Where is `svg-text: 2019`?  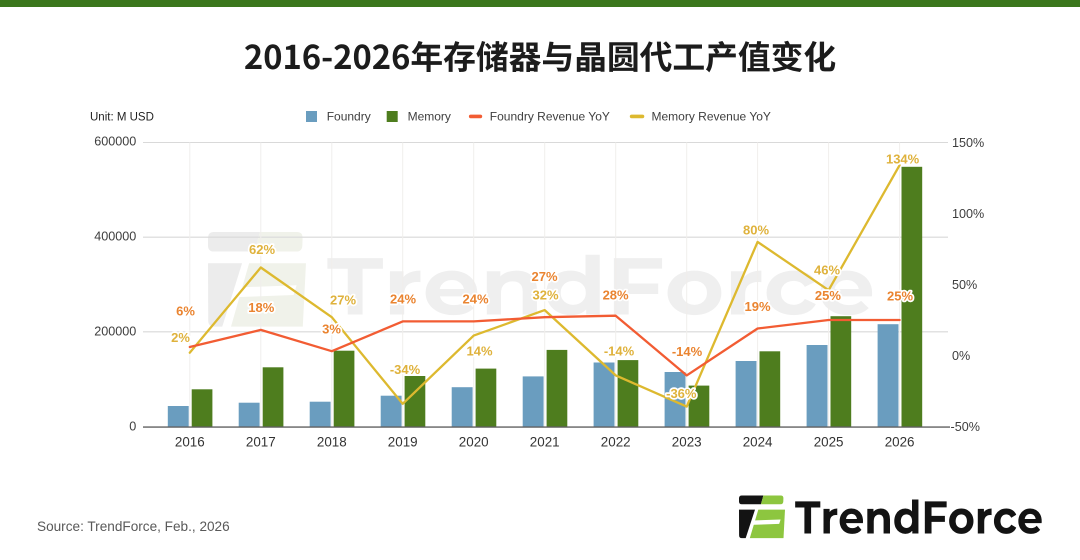
svg-text: 2019 is located at coordinates (403, 441).